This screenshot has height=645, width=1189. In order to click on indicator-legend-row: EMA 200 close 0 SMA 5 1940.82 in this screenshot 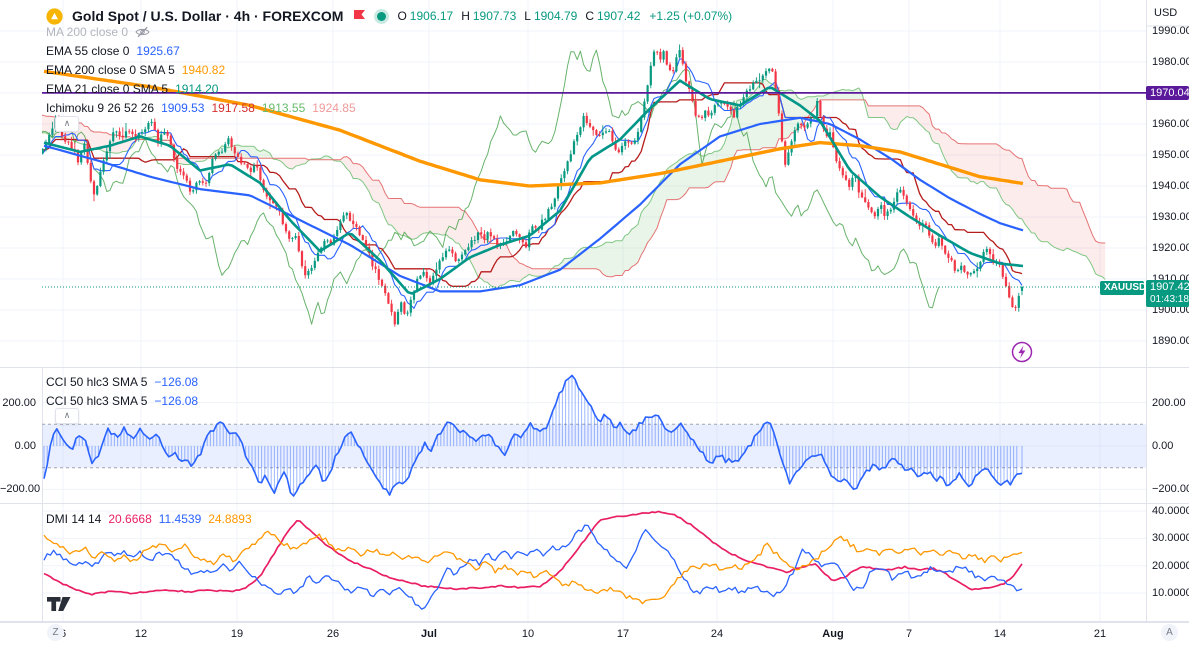, I will do `click(135, 70)`.